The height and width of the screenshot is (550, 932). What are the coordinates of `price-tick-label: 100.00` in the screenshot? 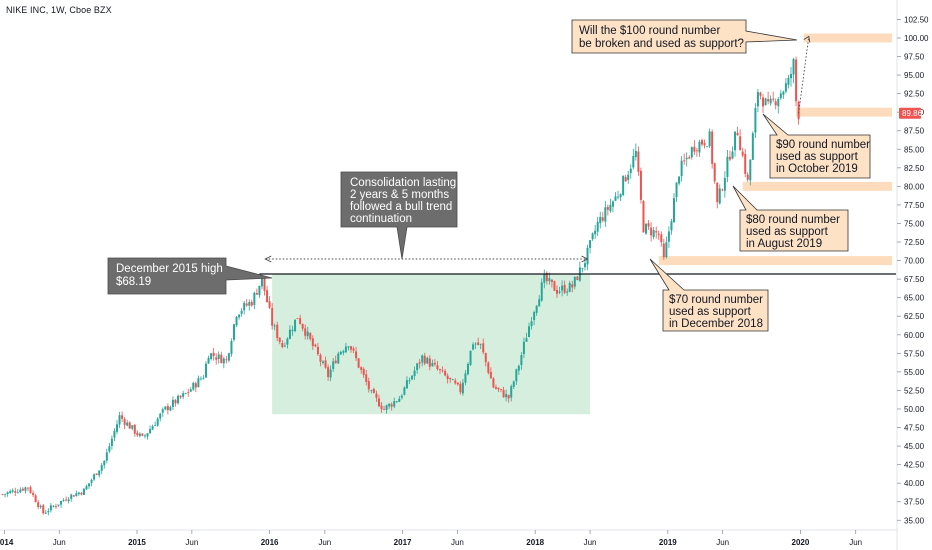 It's located at (916, 38).